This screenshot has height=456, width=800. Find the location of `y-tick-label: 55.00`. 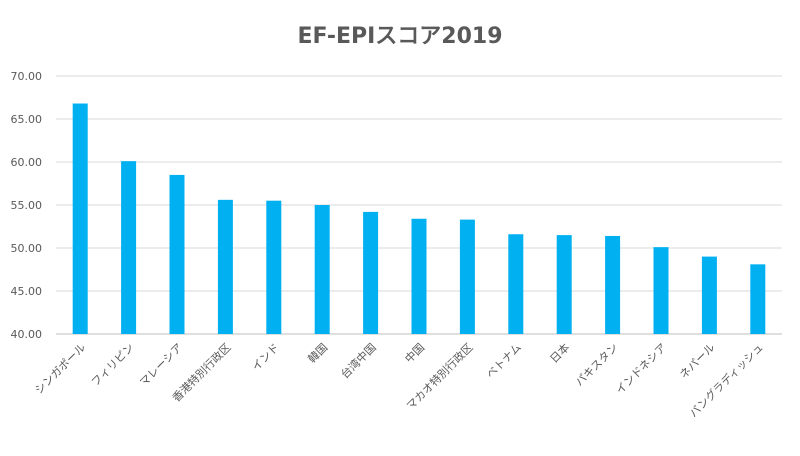

y-tick-label: 55.00 is located at coordinates (27, 205).